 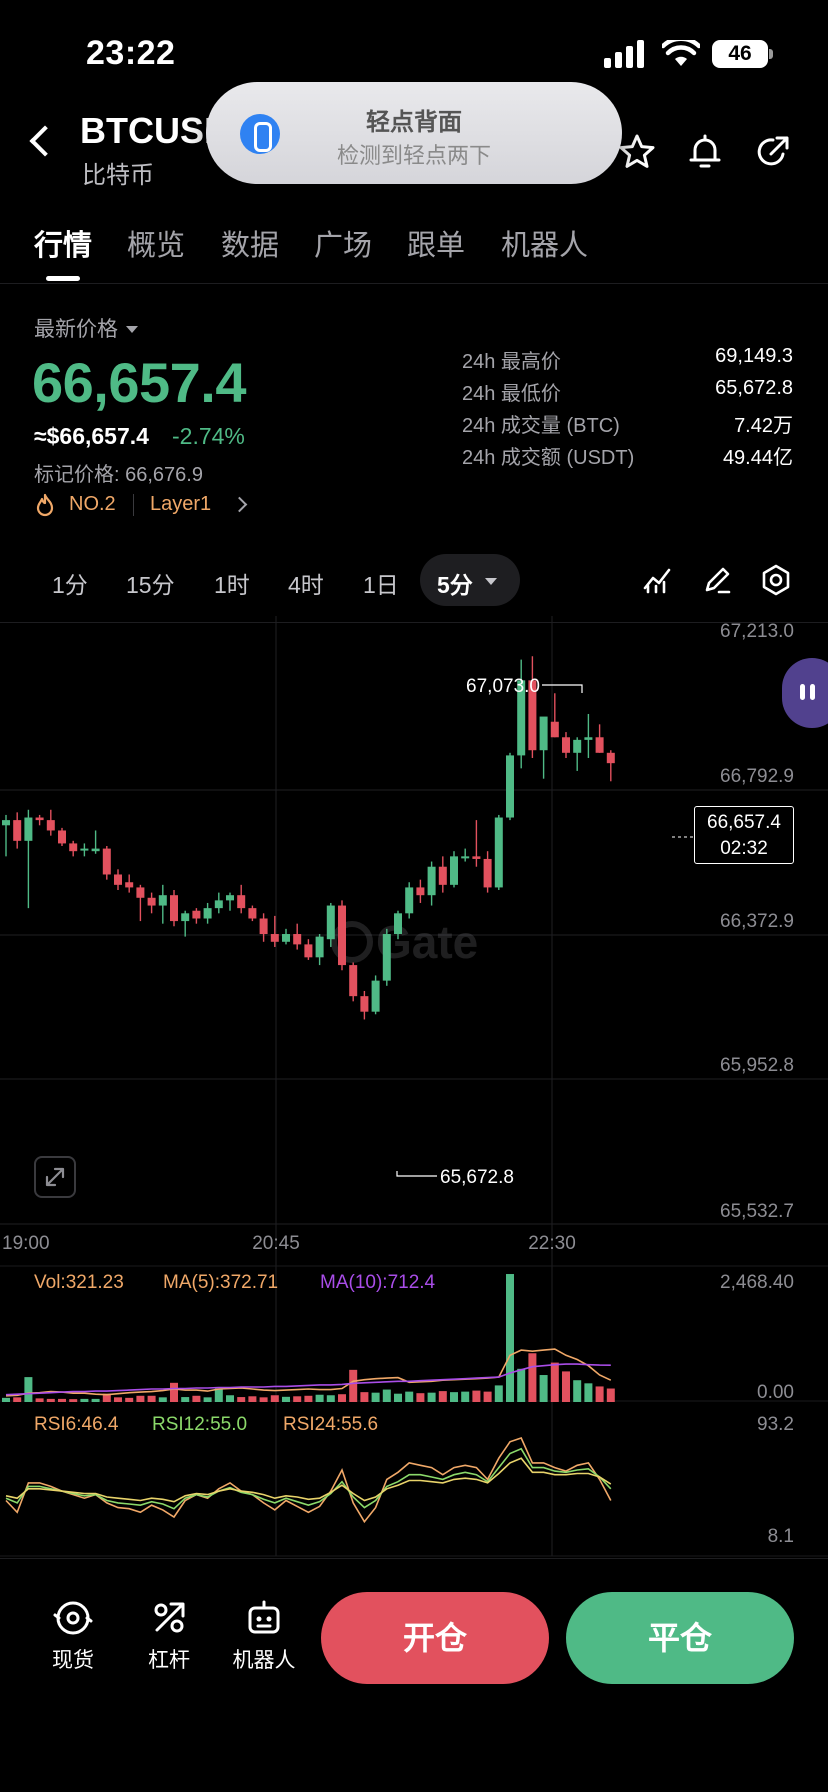 What do you see at coordinates (156, 246) in the screenshot?
I see `tab-overview: 概览` at bounding box center [156, 246].